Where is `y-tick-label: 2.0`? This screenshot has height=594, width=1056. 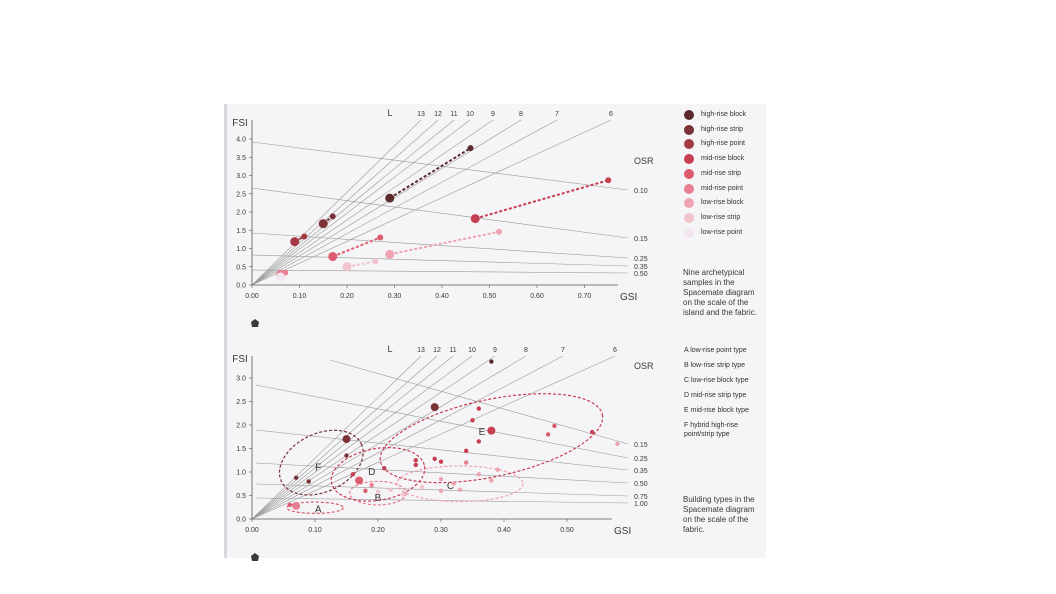
y-tick-label: 2.0 is located at coordinates (241, 426).